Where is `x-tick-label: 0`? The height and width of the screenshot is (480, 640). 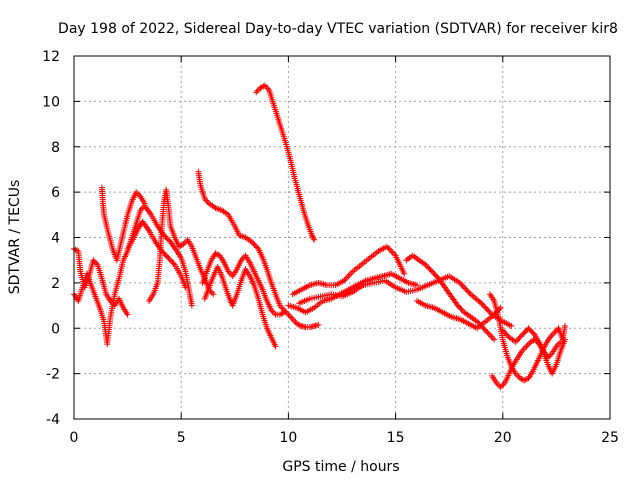 x-tick-label: 0 is located at coordinates (74, 438).